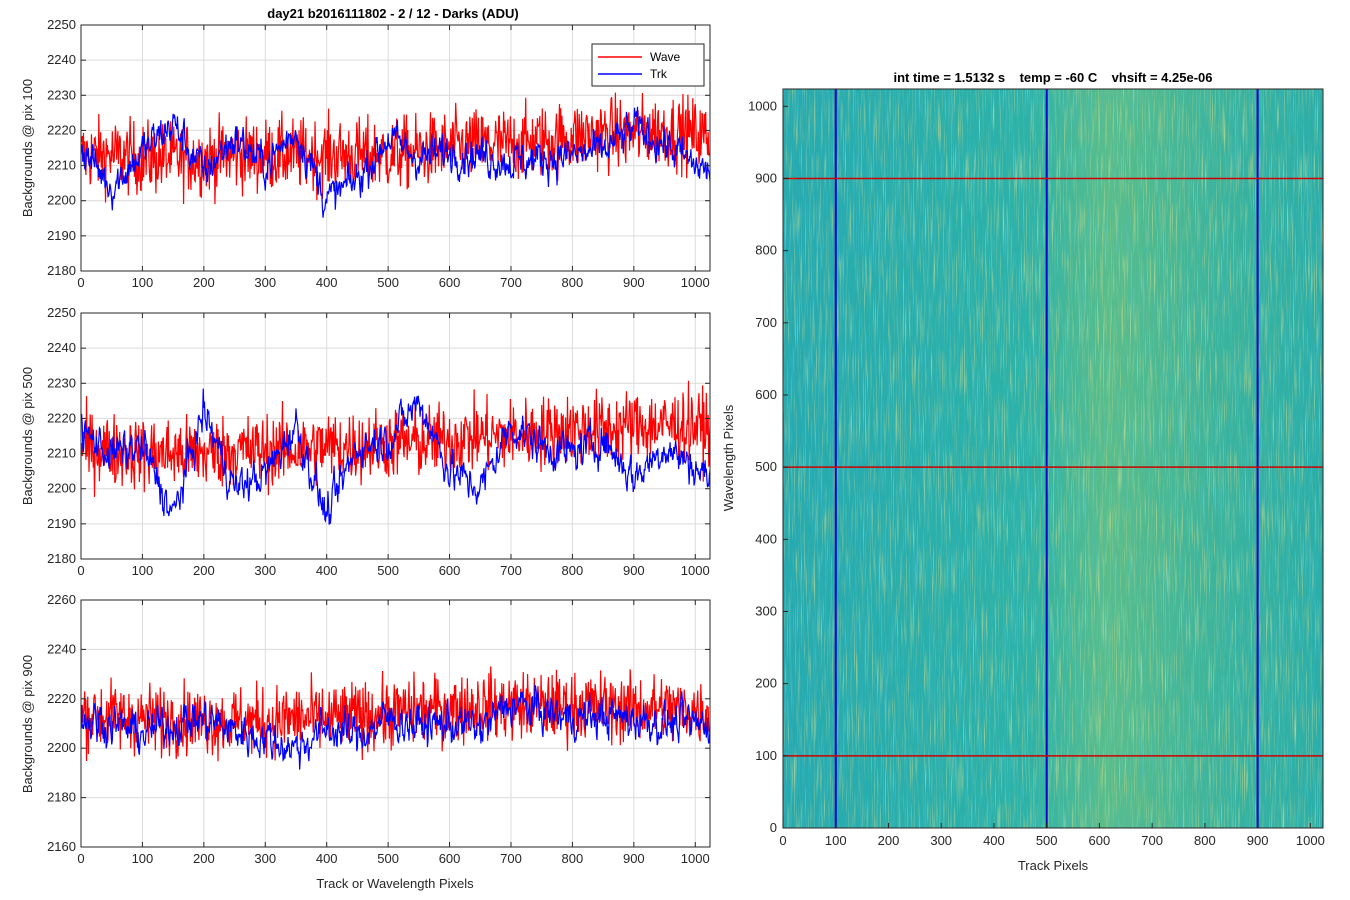 This screenshot has width=1350, height=900. I want to click on heatmap-y-tick-label: 600, so click(766, 394).